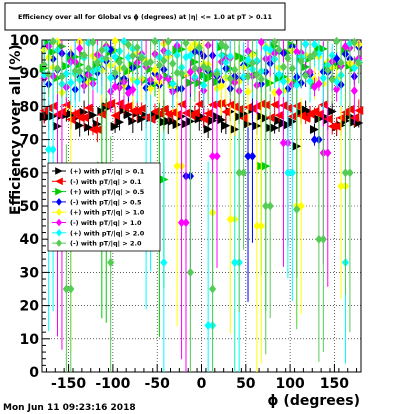  I want to click on legend-entry: (+) with pT/|q| > 0.1, so click(107, 172).